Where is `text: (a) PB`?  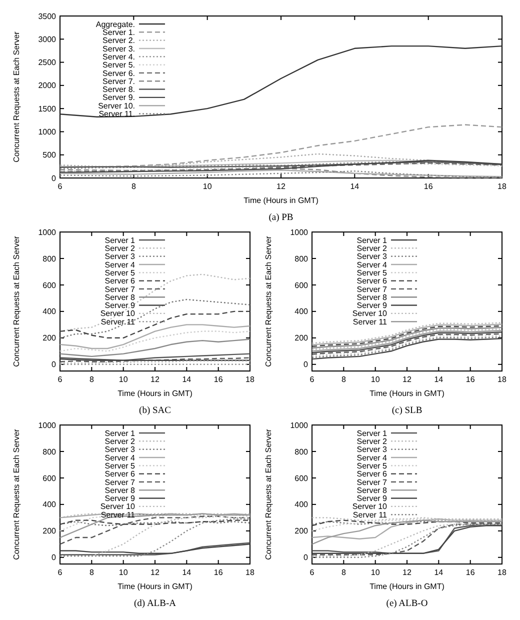 text: (a) PB is located at coordinates (281, 218).